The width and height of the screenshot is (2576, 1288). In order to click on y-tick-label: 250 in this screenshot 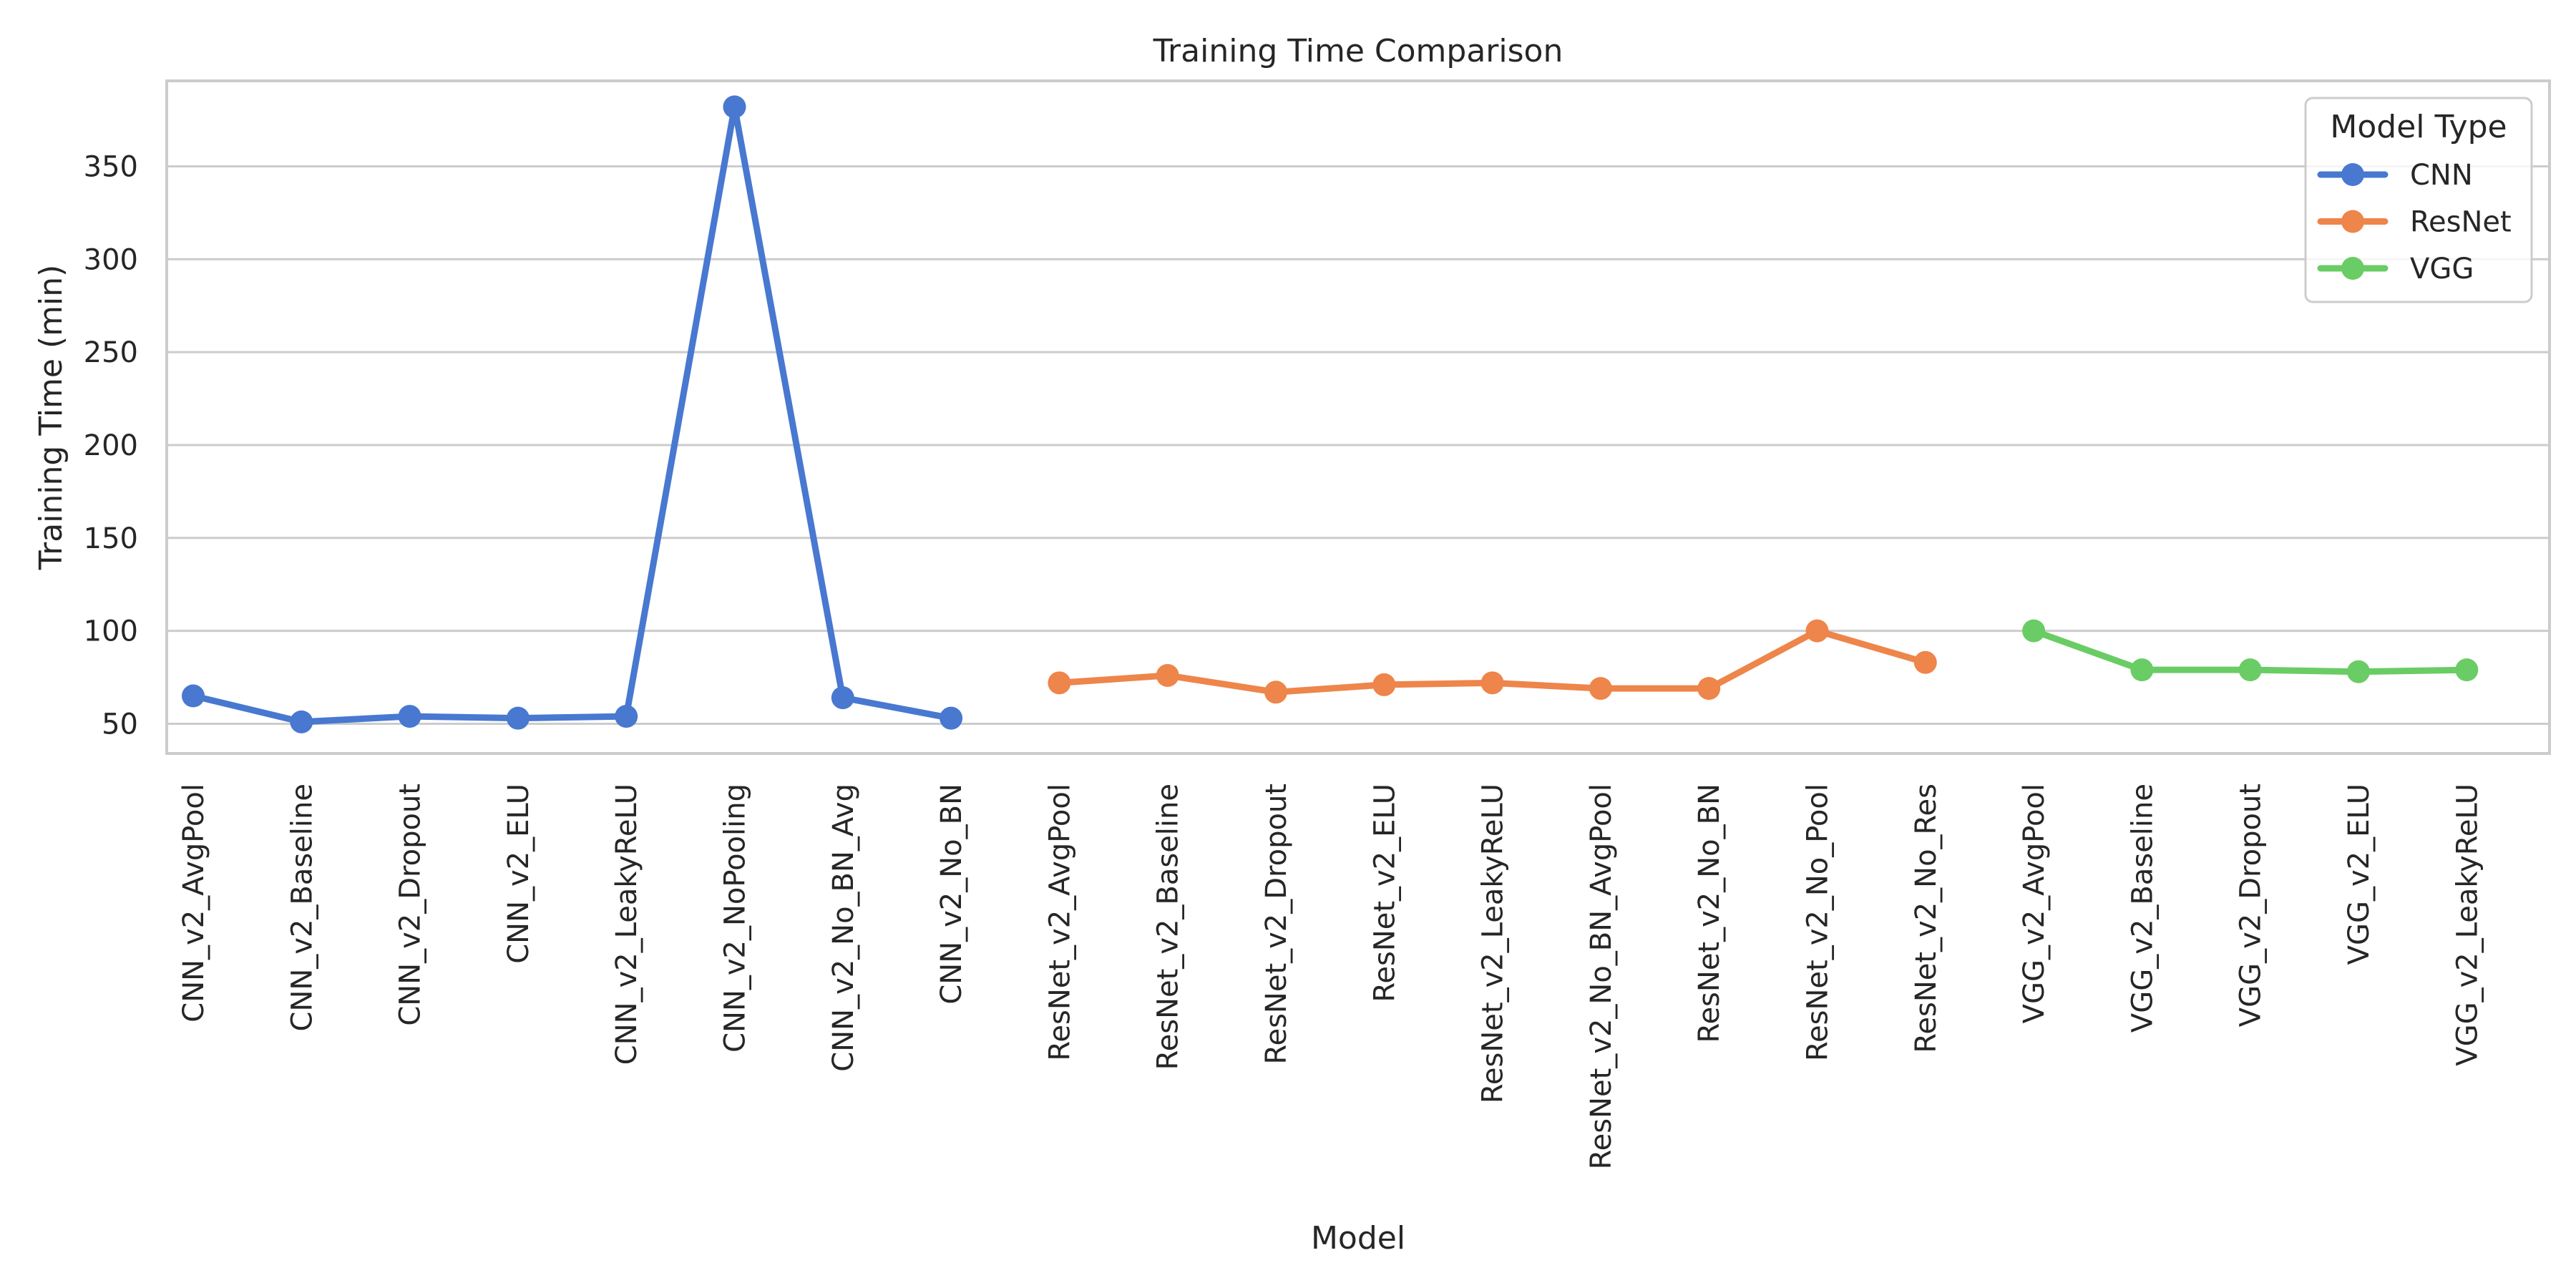, I will do `click(111, 352)`.